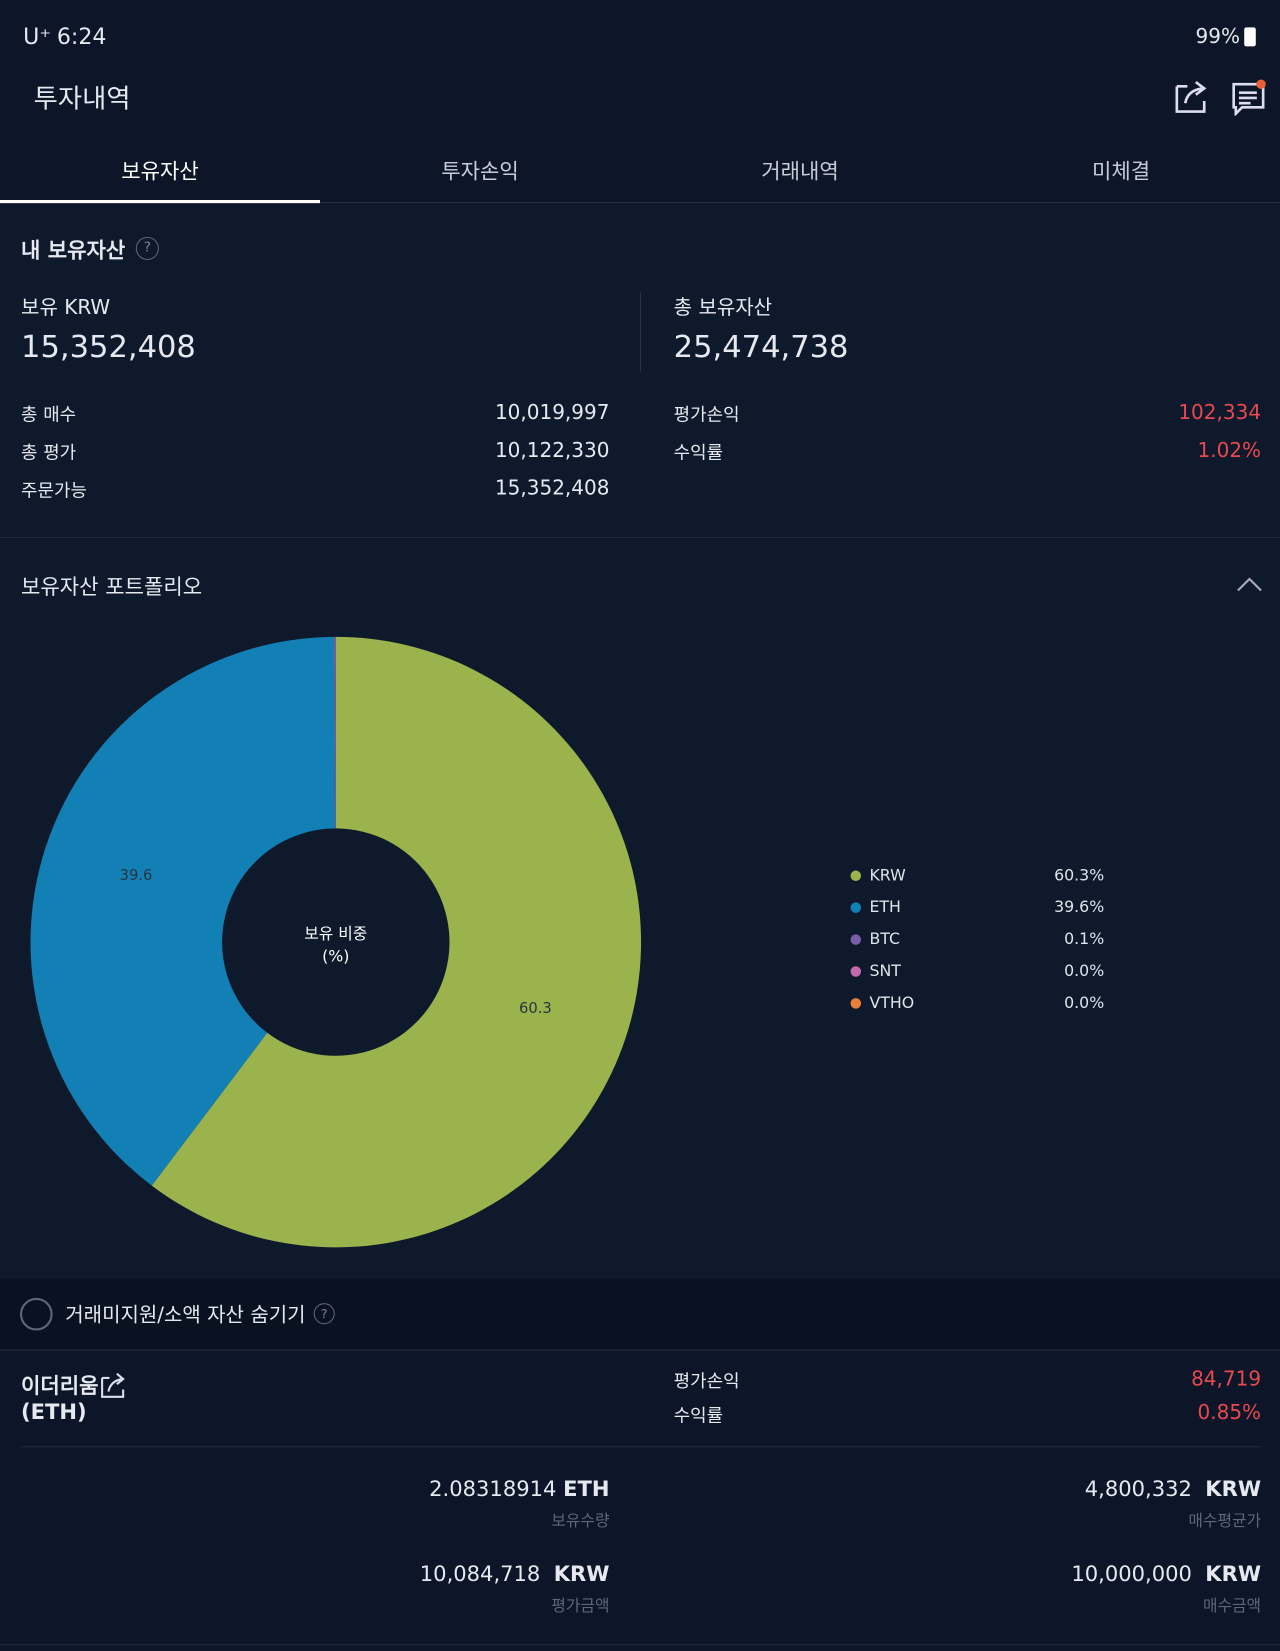 The height and width of the screenshot is (1651, 1280). Describe the element at coordinates (54, 1411) in the screenshot. I see `asset-symbol: (ETH)` at that location.